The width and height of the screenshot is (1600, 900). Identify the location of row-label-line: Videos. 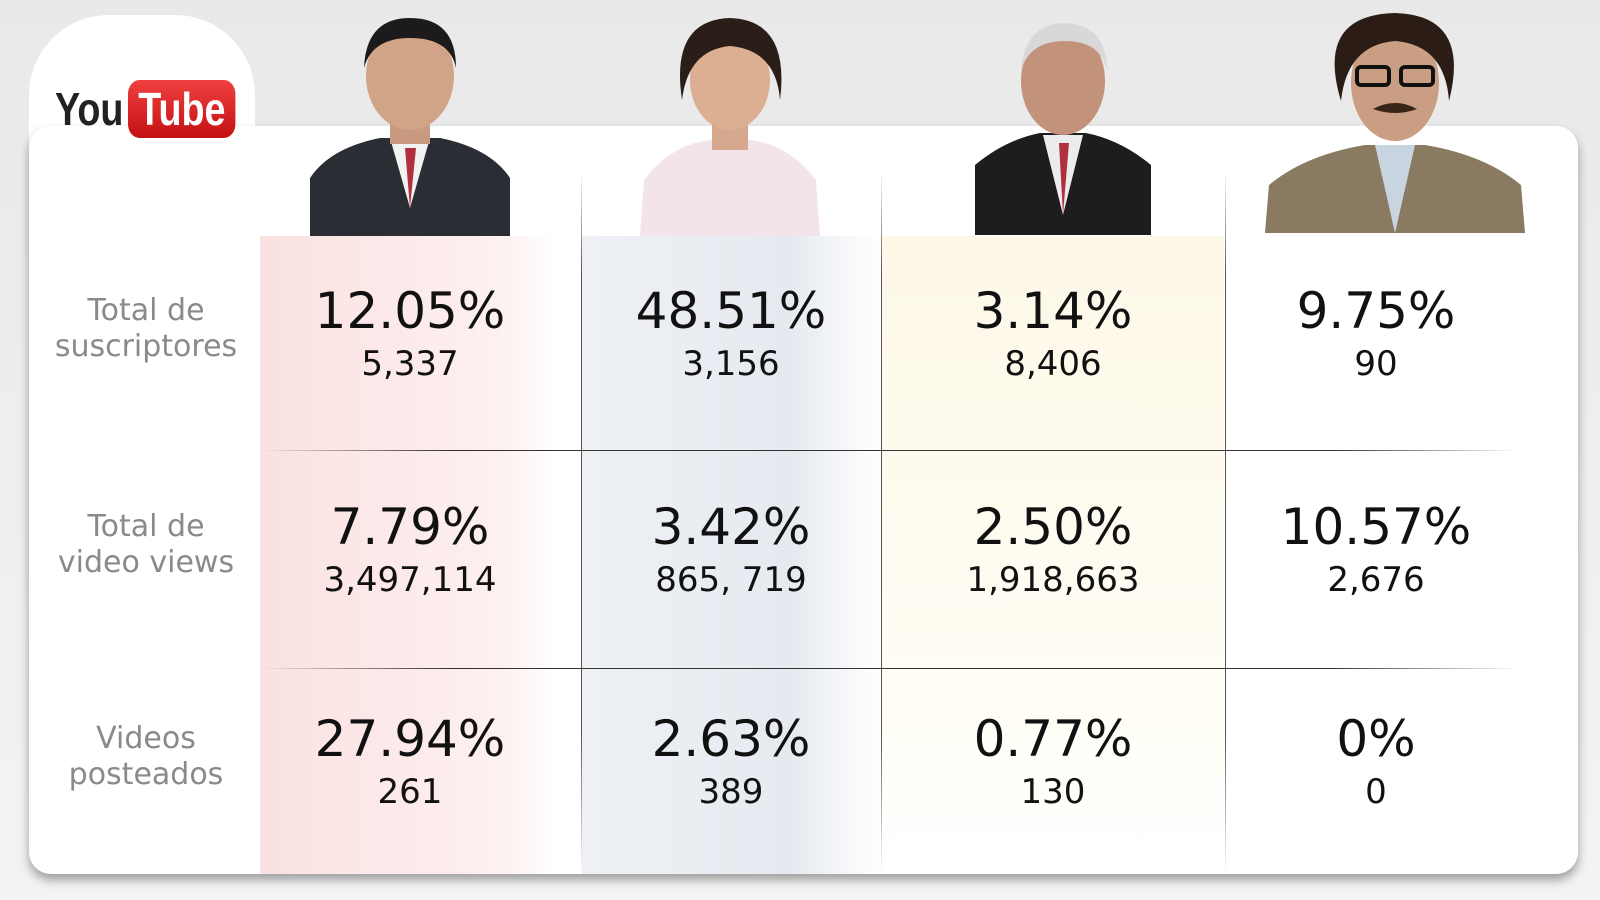
(146, 738).